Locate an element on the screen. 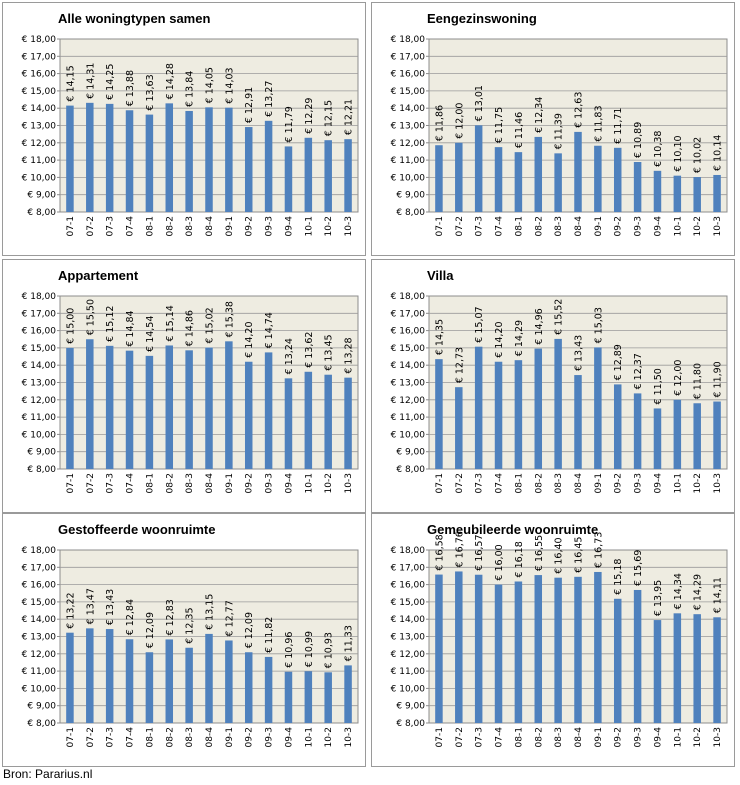 The width and height of the screenshot is (740, 785). chart-title: Gestoffeerde woonruimte is located at coordinates (136, 529).